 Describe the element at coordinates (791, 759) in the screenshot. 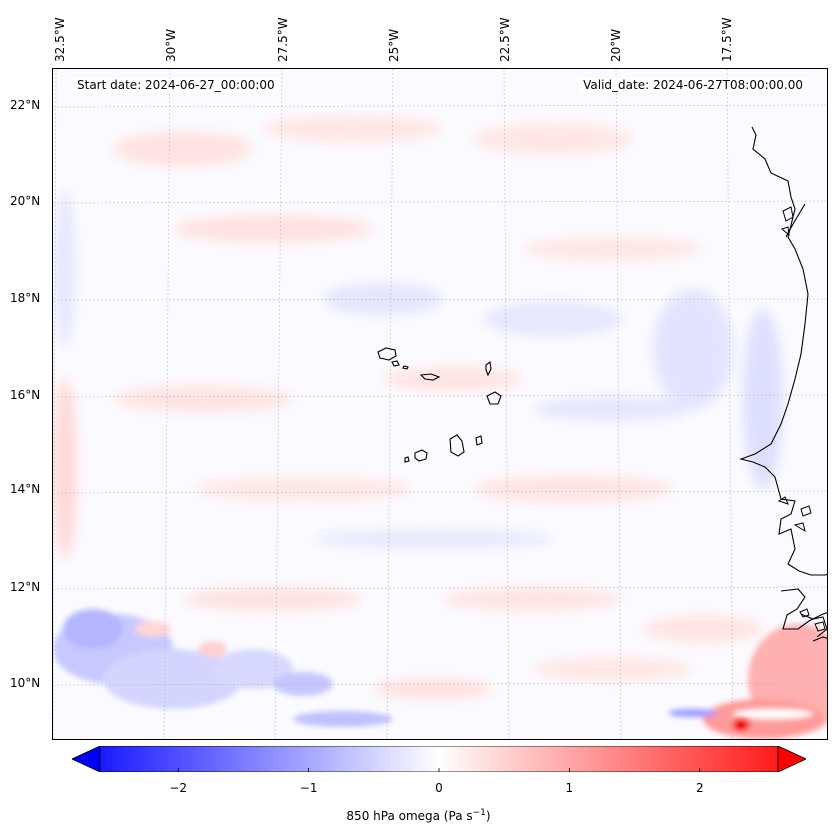

I see `colorbar-extend-max` at that location.